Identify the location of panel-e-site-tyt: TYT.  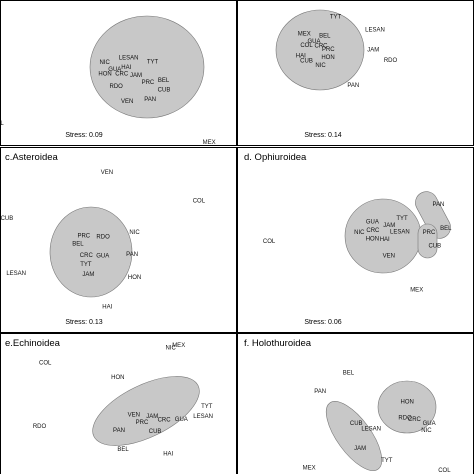
(207, 407).